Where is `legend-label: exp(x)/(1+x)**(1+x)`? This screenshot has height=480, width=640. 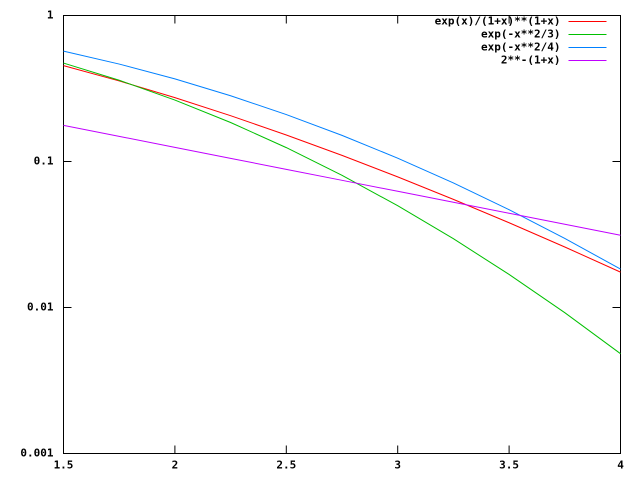
legend-label: exp(x)/(1+x)**(1+x) is located at coordinates (498, 21).